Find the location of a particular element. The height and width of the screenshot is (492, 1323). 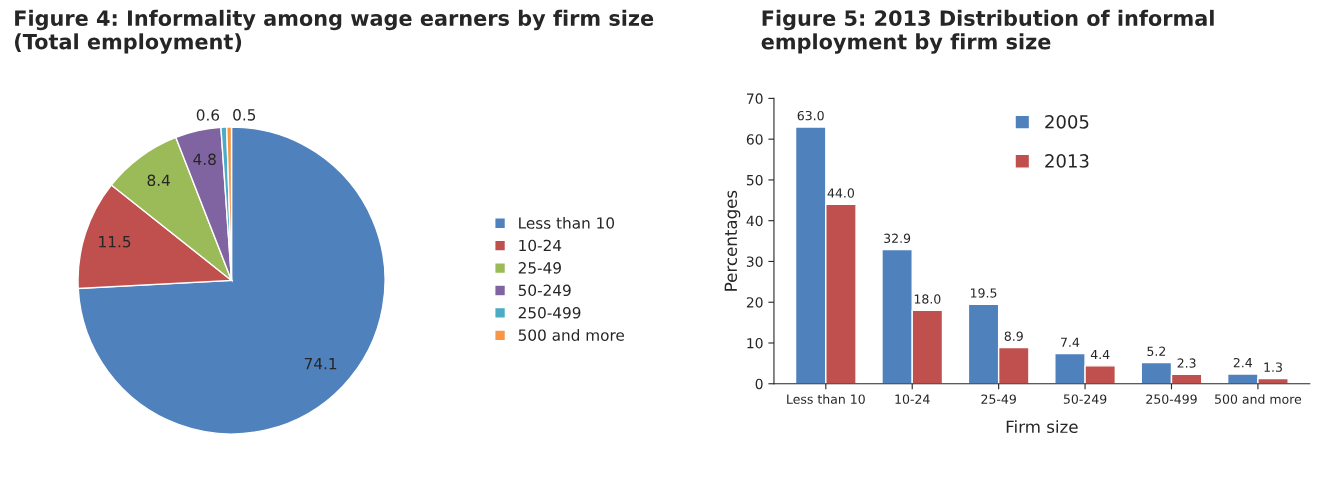

legend-label: 25-49 is located at coordinates (539, 268).